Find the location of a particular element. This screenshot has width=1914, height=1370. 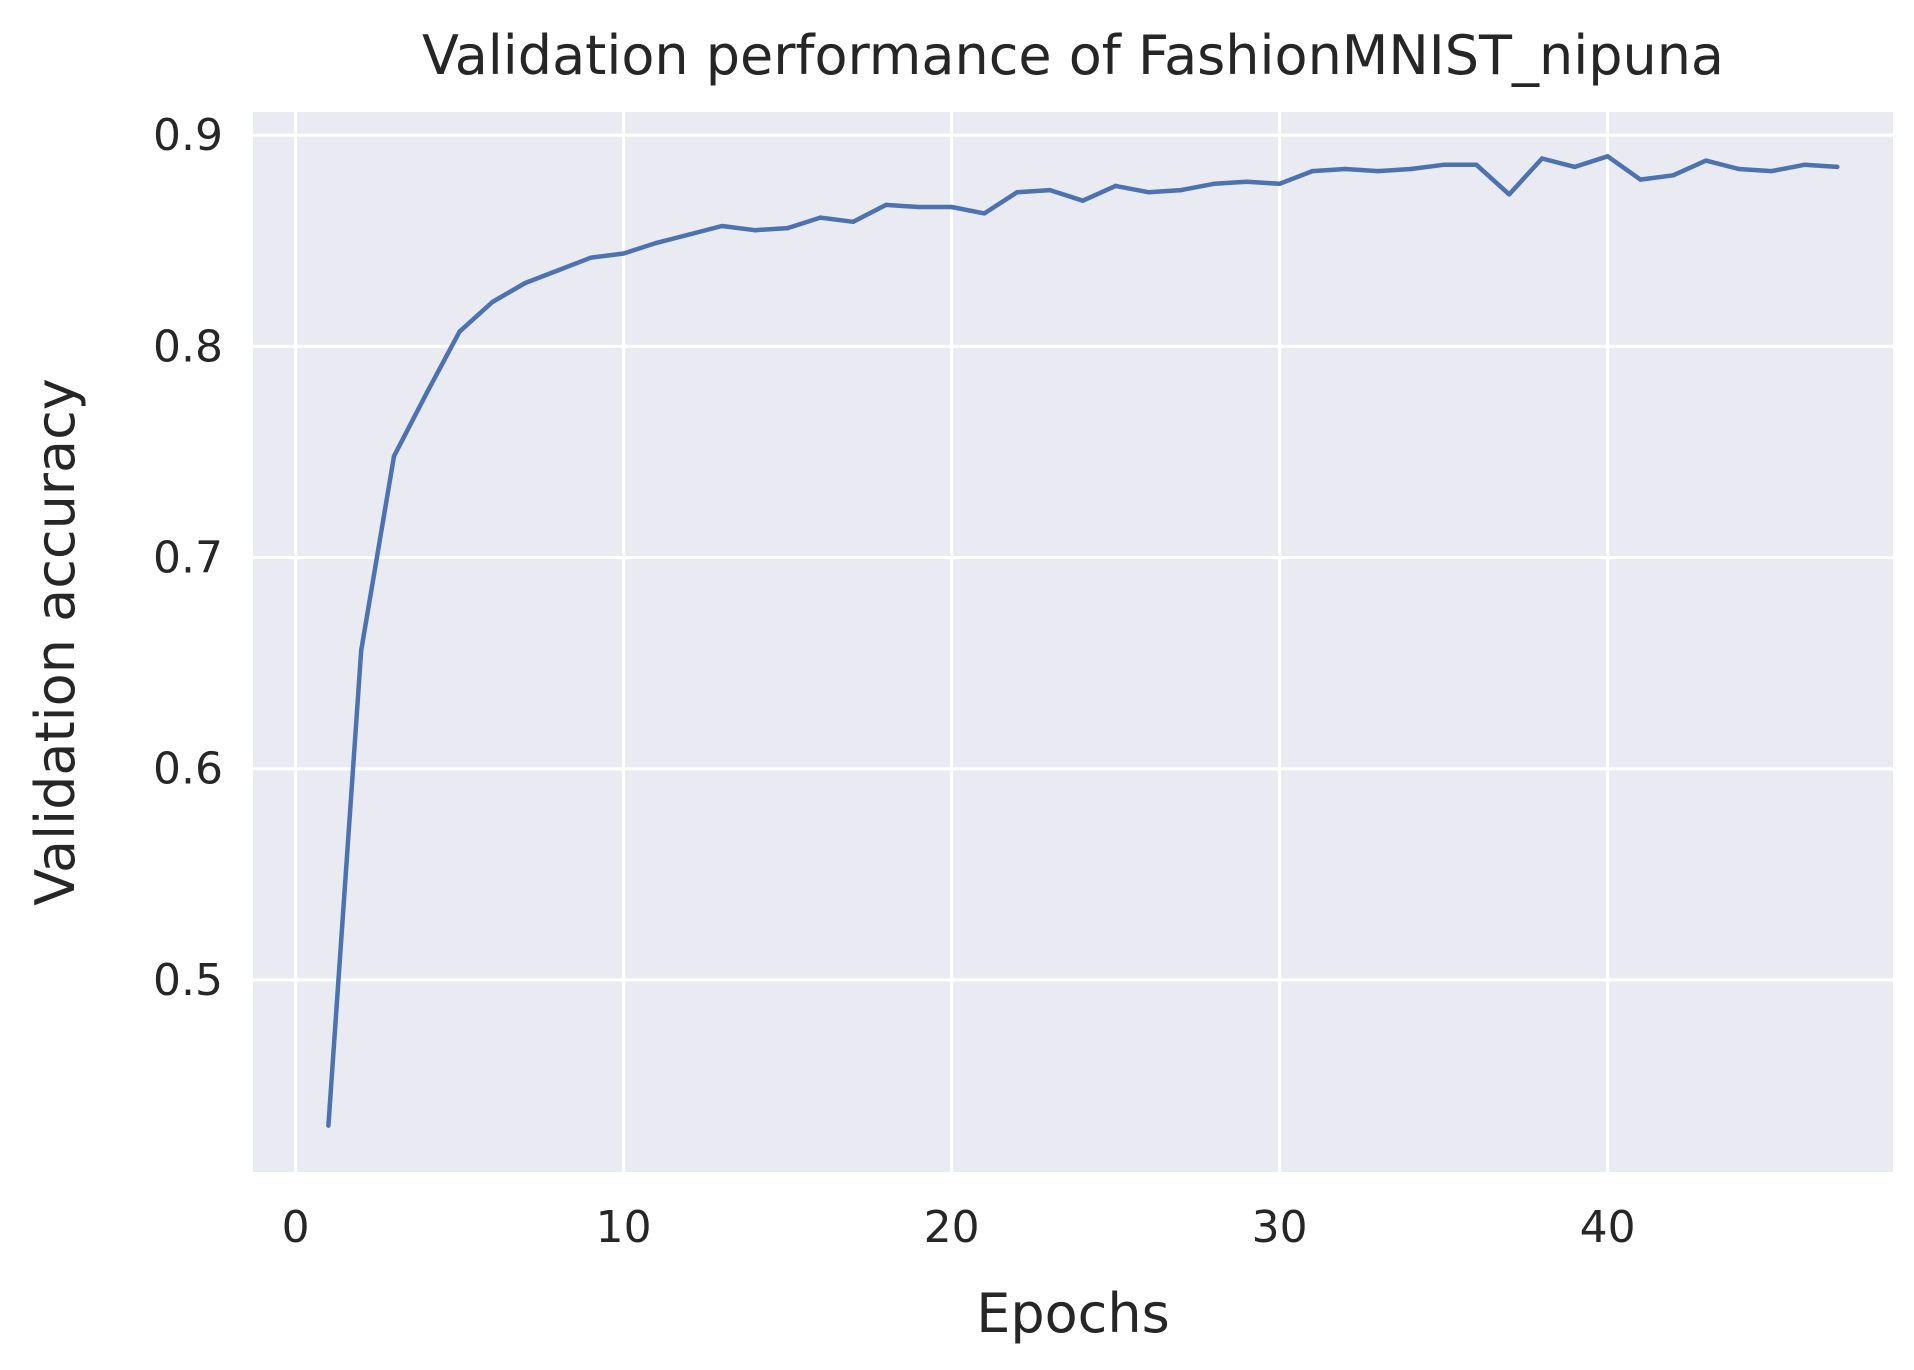

x-axis-title: Epochs is located at coordinates (1072, 1313).